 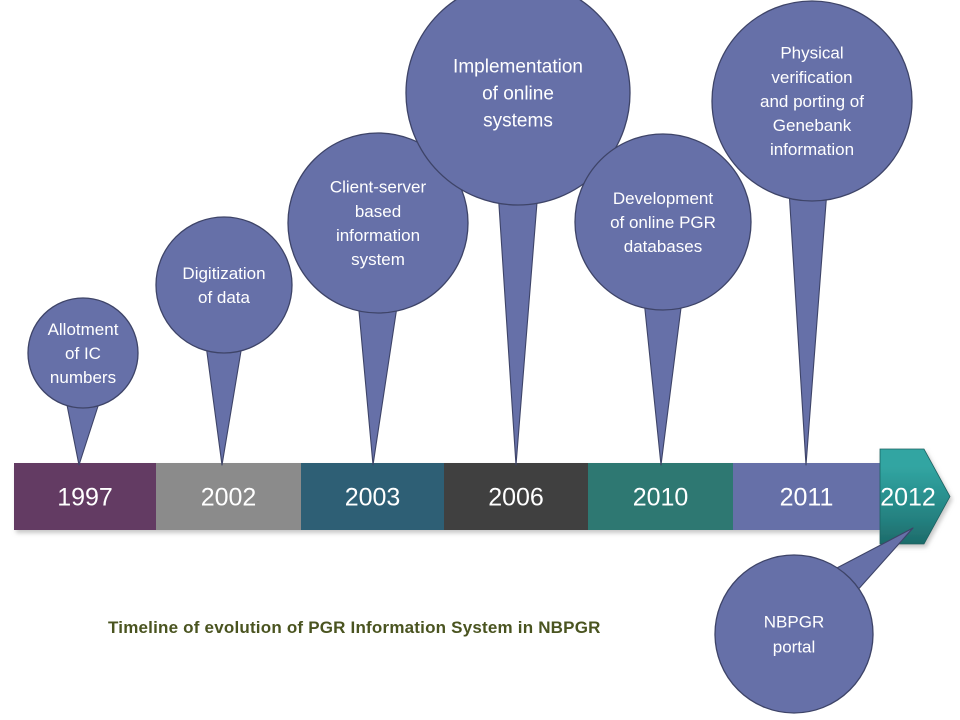 I want to click on timeline-year-labels: 1997 2002 2003 2006 2010 2011 2012, so click(x=496, y=498).